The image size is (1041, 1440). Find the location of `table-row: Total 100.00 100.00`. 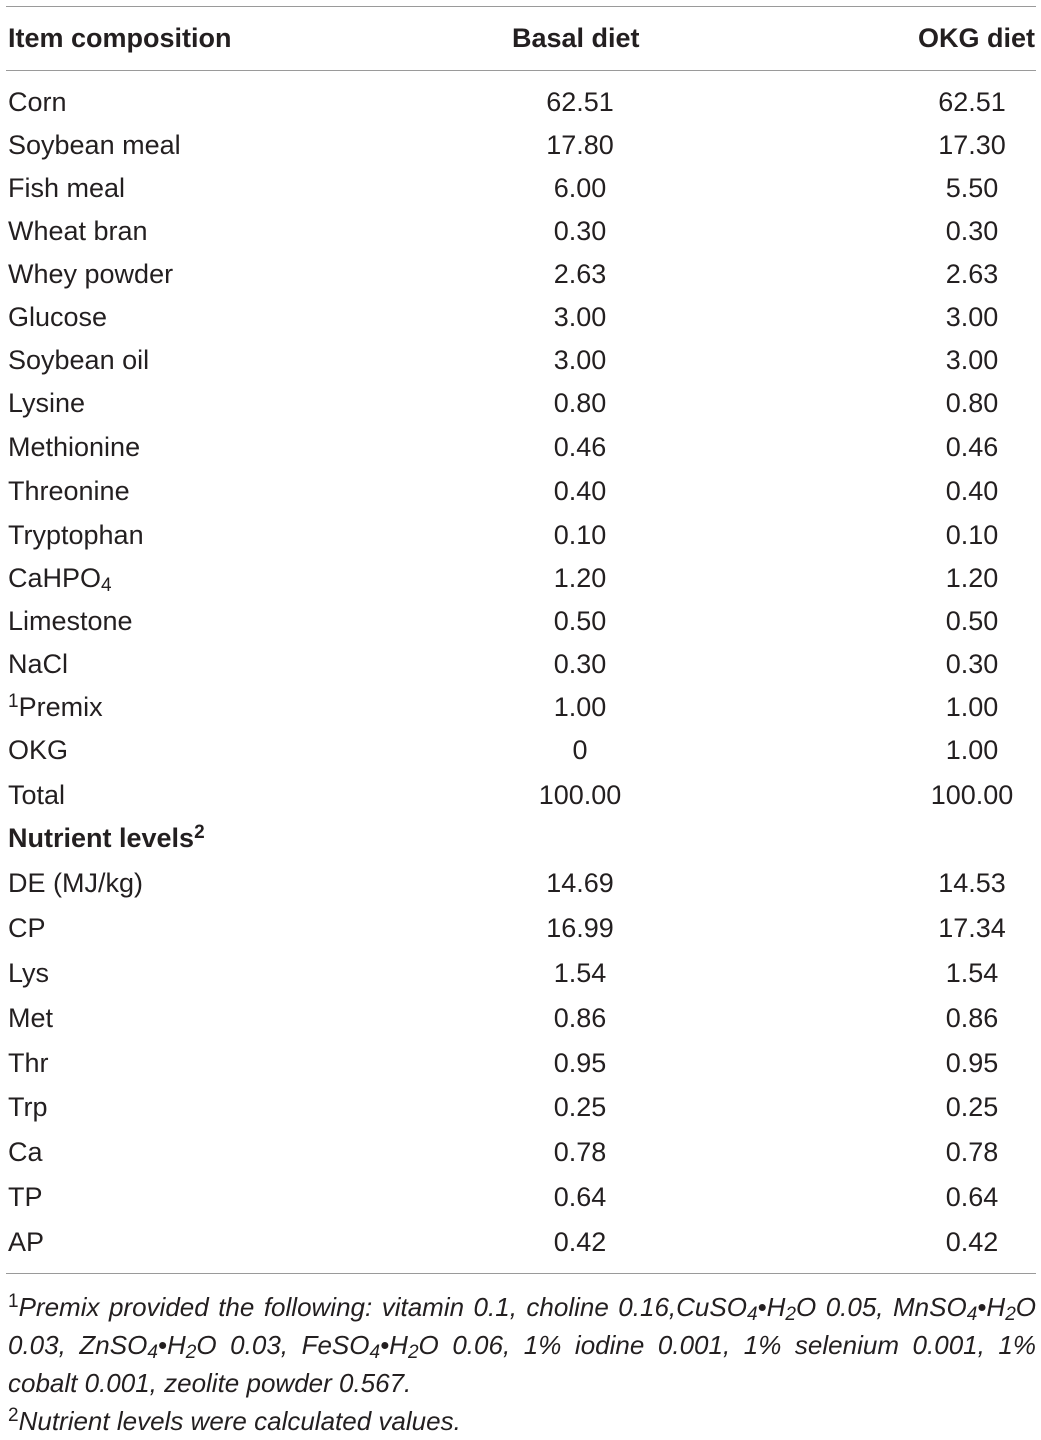

table-row: Total 100.00 100.00 is located at coordinates (520, 795).